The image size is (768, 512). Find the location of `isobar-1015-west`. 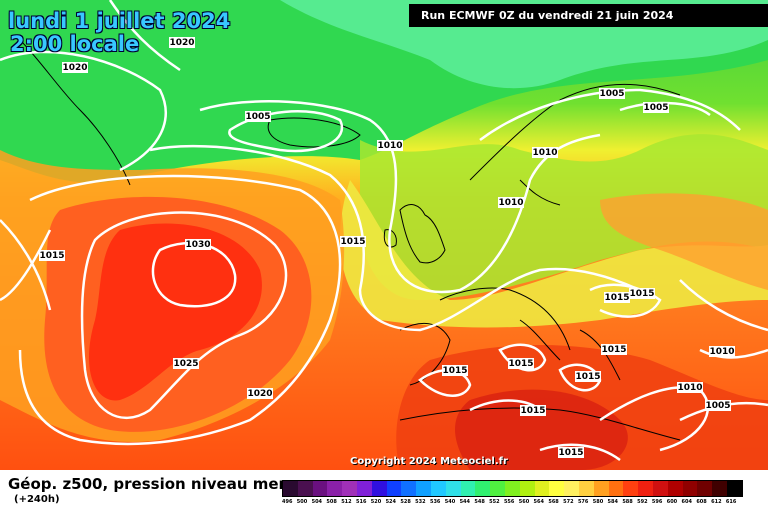

isobar-1015-west is located at coordinates (26, 265).